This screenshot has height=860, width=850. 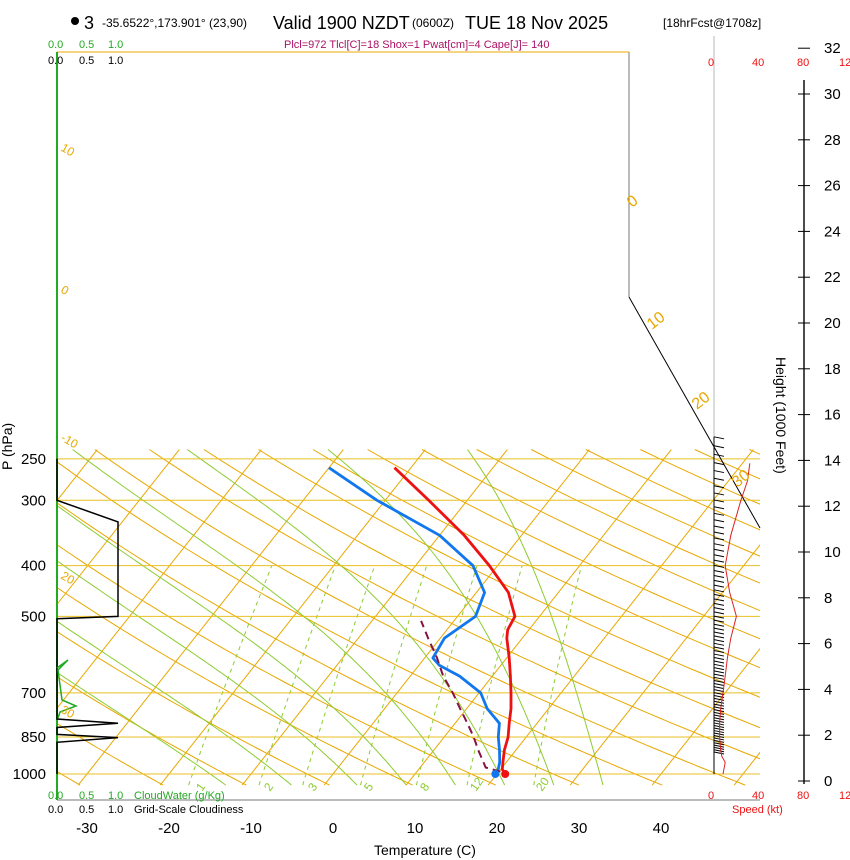 I want to click on station-marker-icon, so click(x=75, y=21).